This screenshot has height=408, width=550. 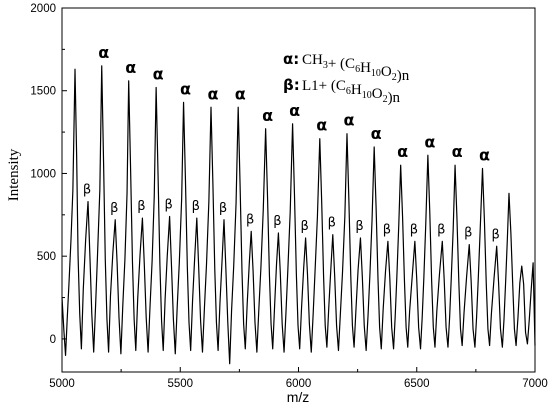 I want to click on x-tick-label: 7000, so click(x=535, y=384).